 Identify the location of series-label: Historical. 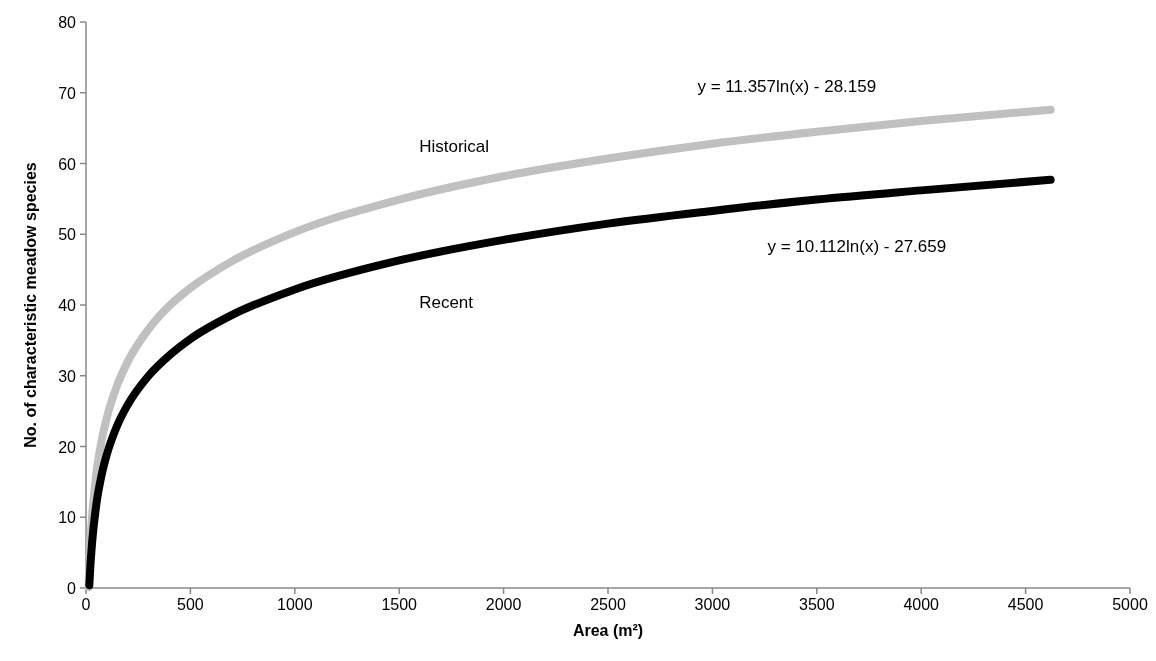
(454, 146).